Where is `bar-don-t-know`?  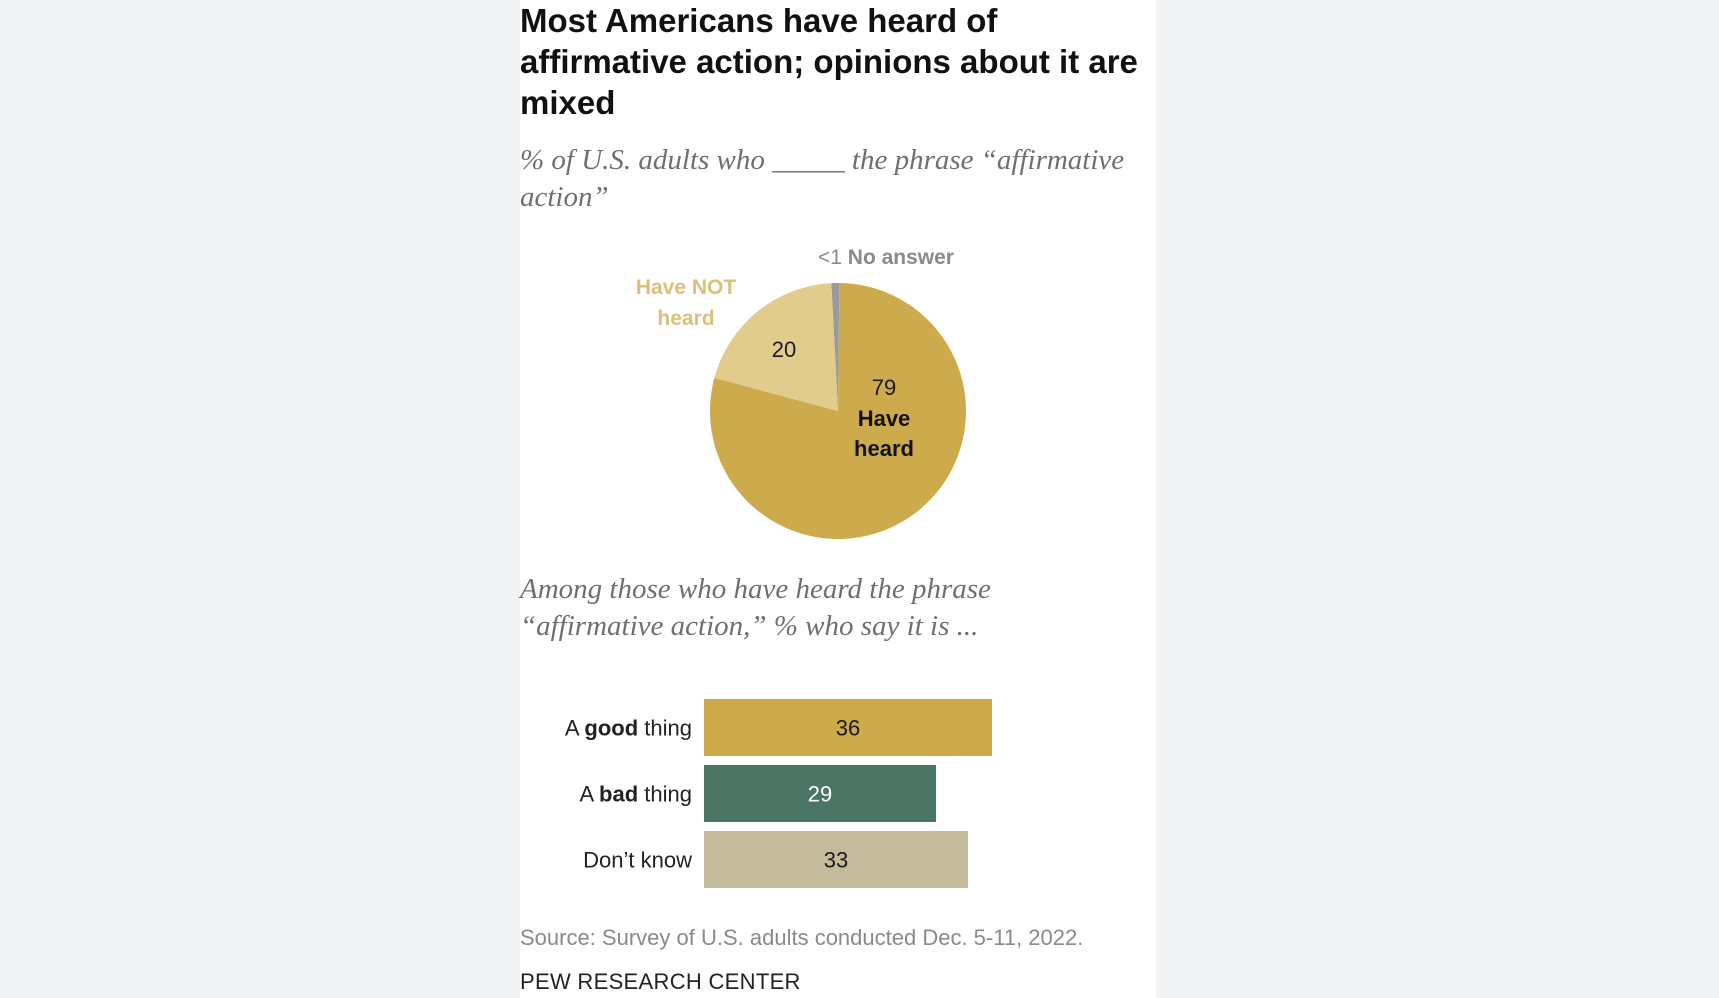
bar-don-t-know is located at coordinates (836, 859).